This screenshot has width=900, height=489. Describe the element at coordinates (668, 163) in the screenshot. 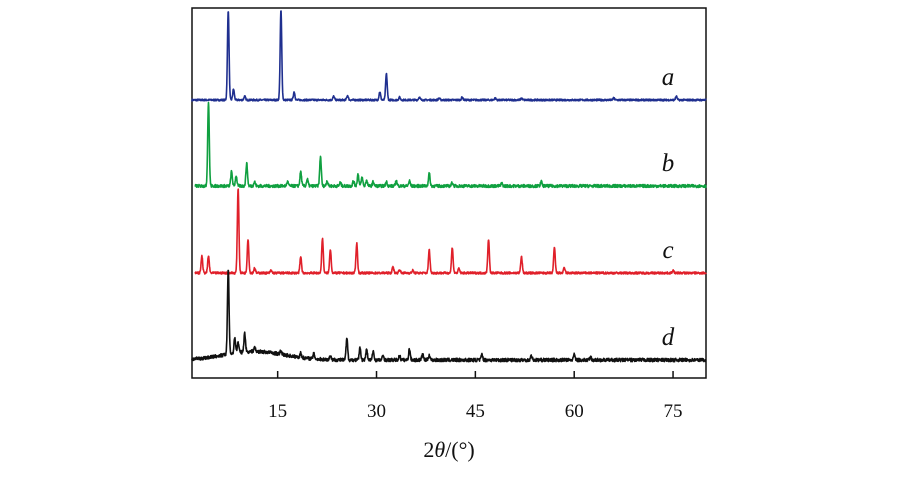

I see `series-label-b: b` at that location.